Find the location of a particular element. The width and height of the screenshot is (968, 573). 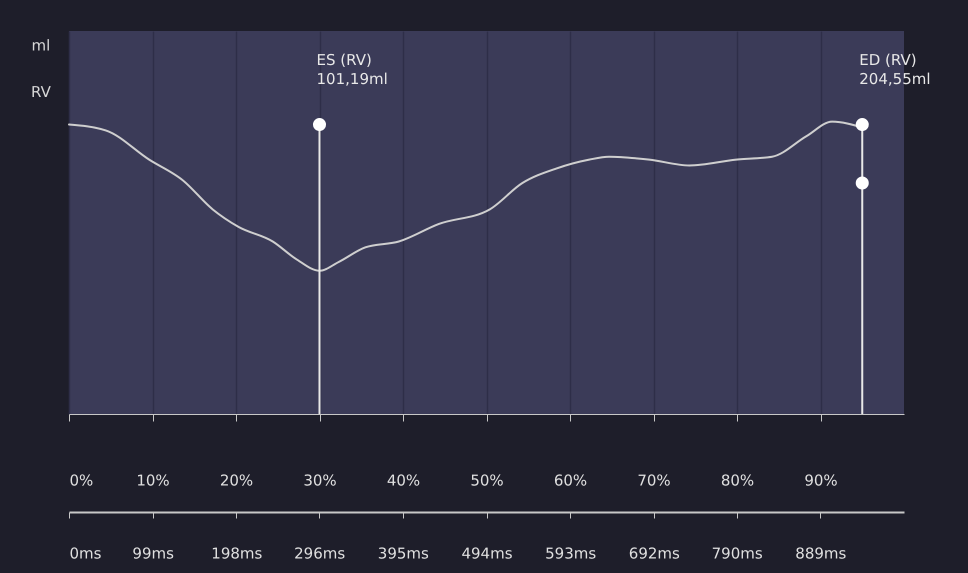

x2-tick-label: 790ms is located at coordinates (737, 553).